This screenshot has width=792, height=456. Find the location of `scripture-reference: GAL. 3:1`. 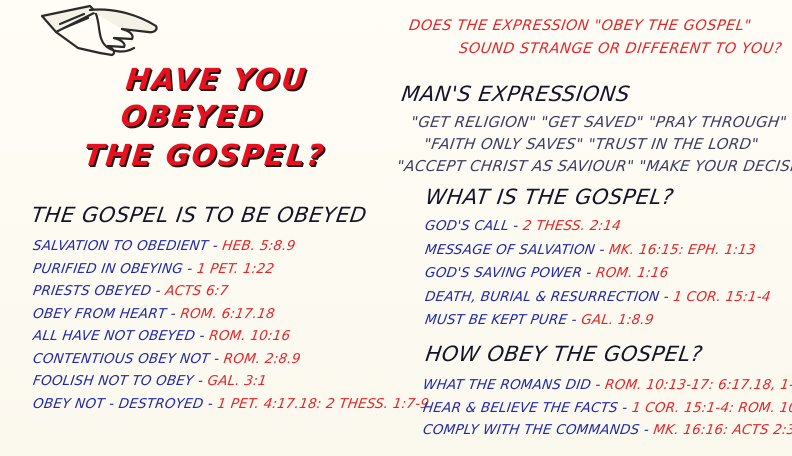

scripture-reference: GAL. 3:1 is located at coordinates (237, 381).